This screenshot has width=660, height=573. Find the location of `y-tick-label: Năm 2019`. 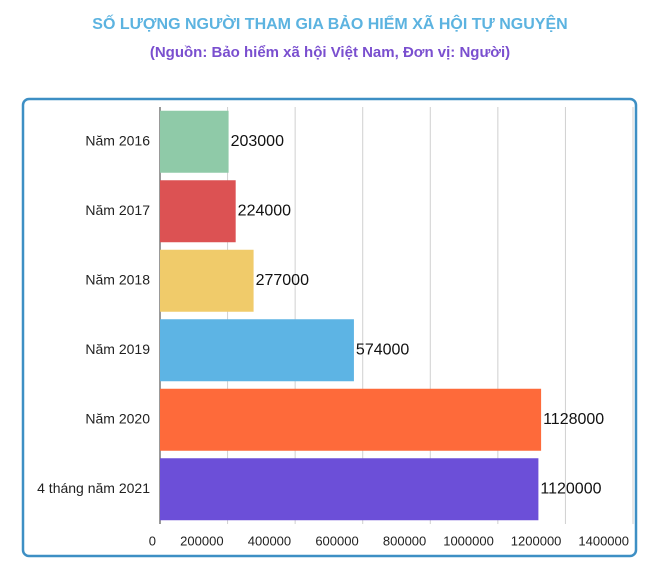

y-tick-label: Năm 2019 is located at coordinates (117, 349).